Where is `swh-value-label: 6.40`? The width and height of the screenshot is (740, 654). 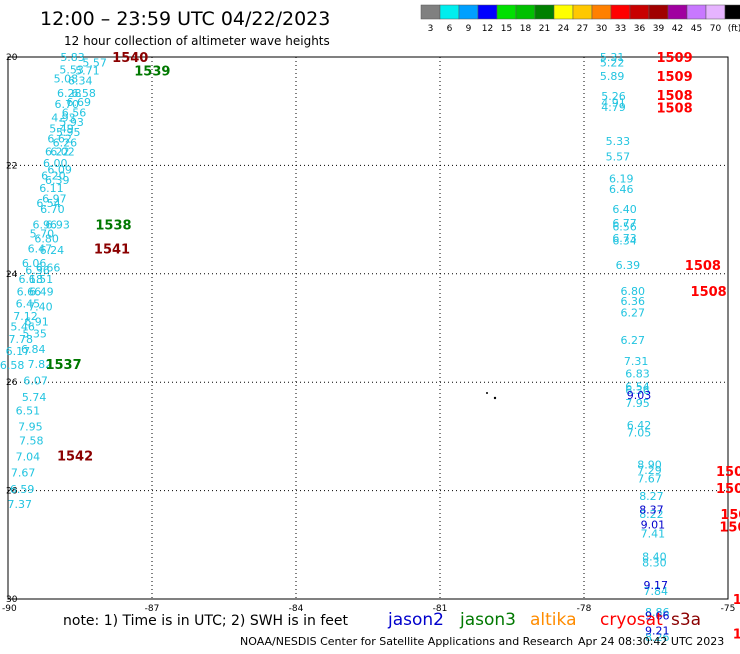 swh-value-label: 6.40 is located at coordinates (624, 209).